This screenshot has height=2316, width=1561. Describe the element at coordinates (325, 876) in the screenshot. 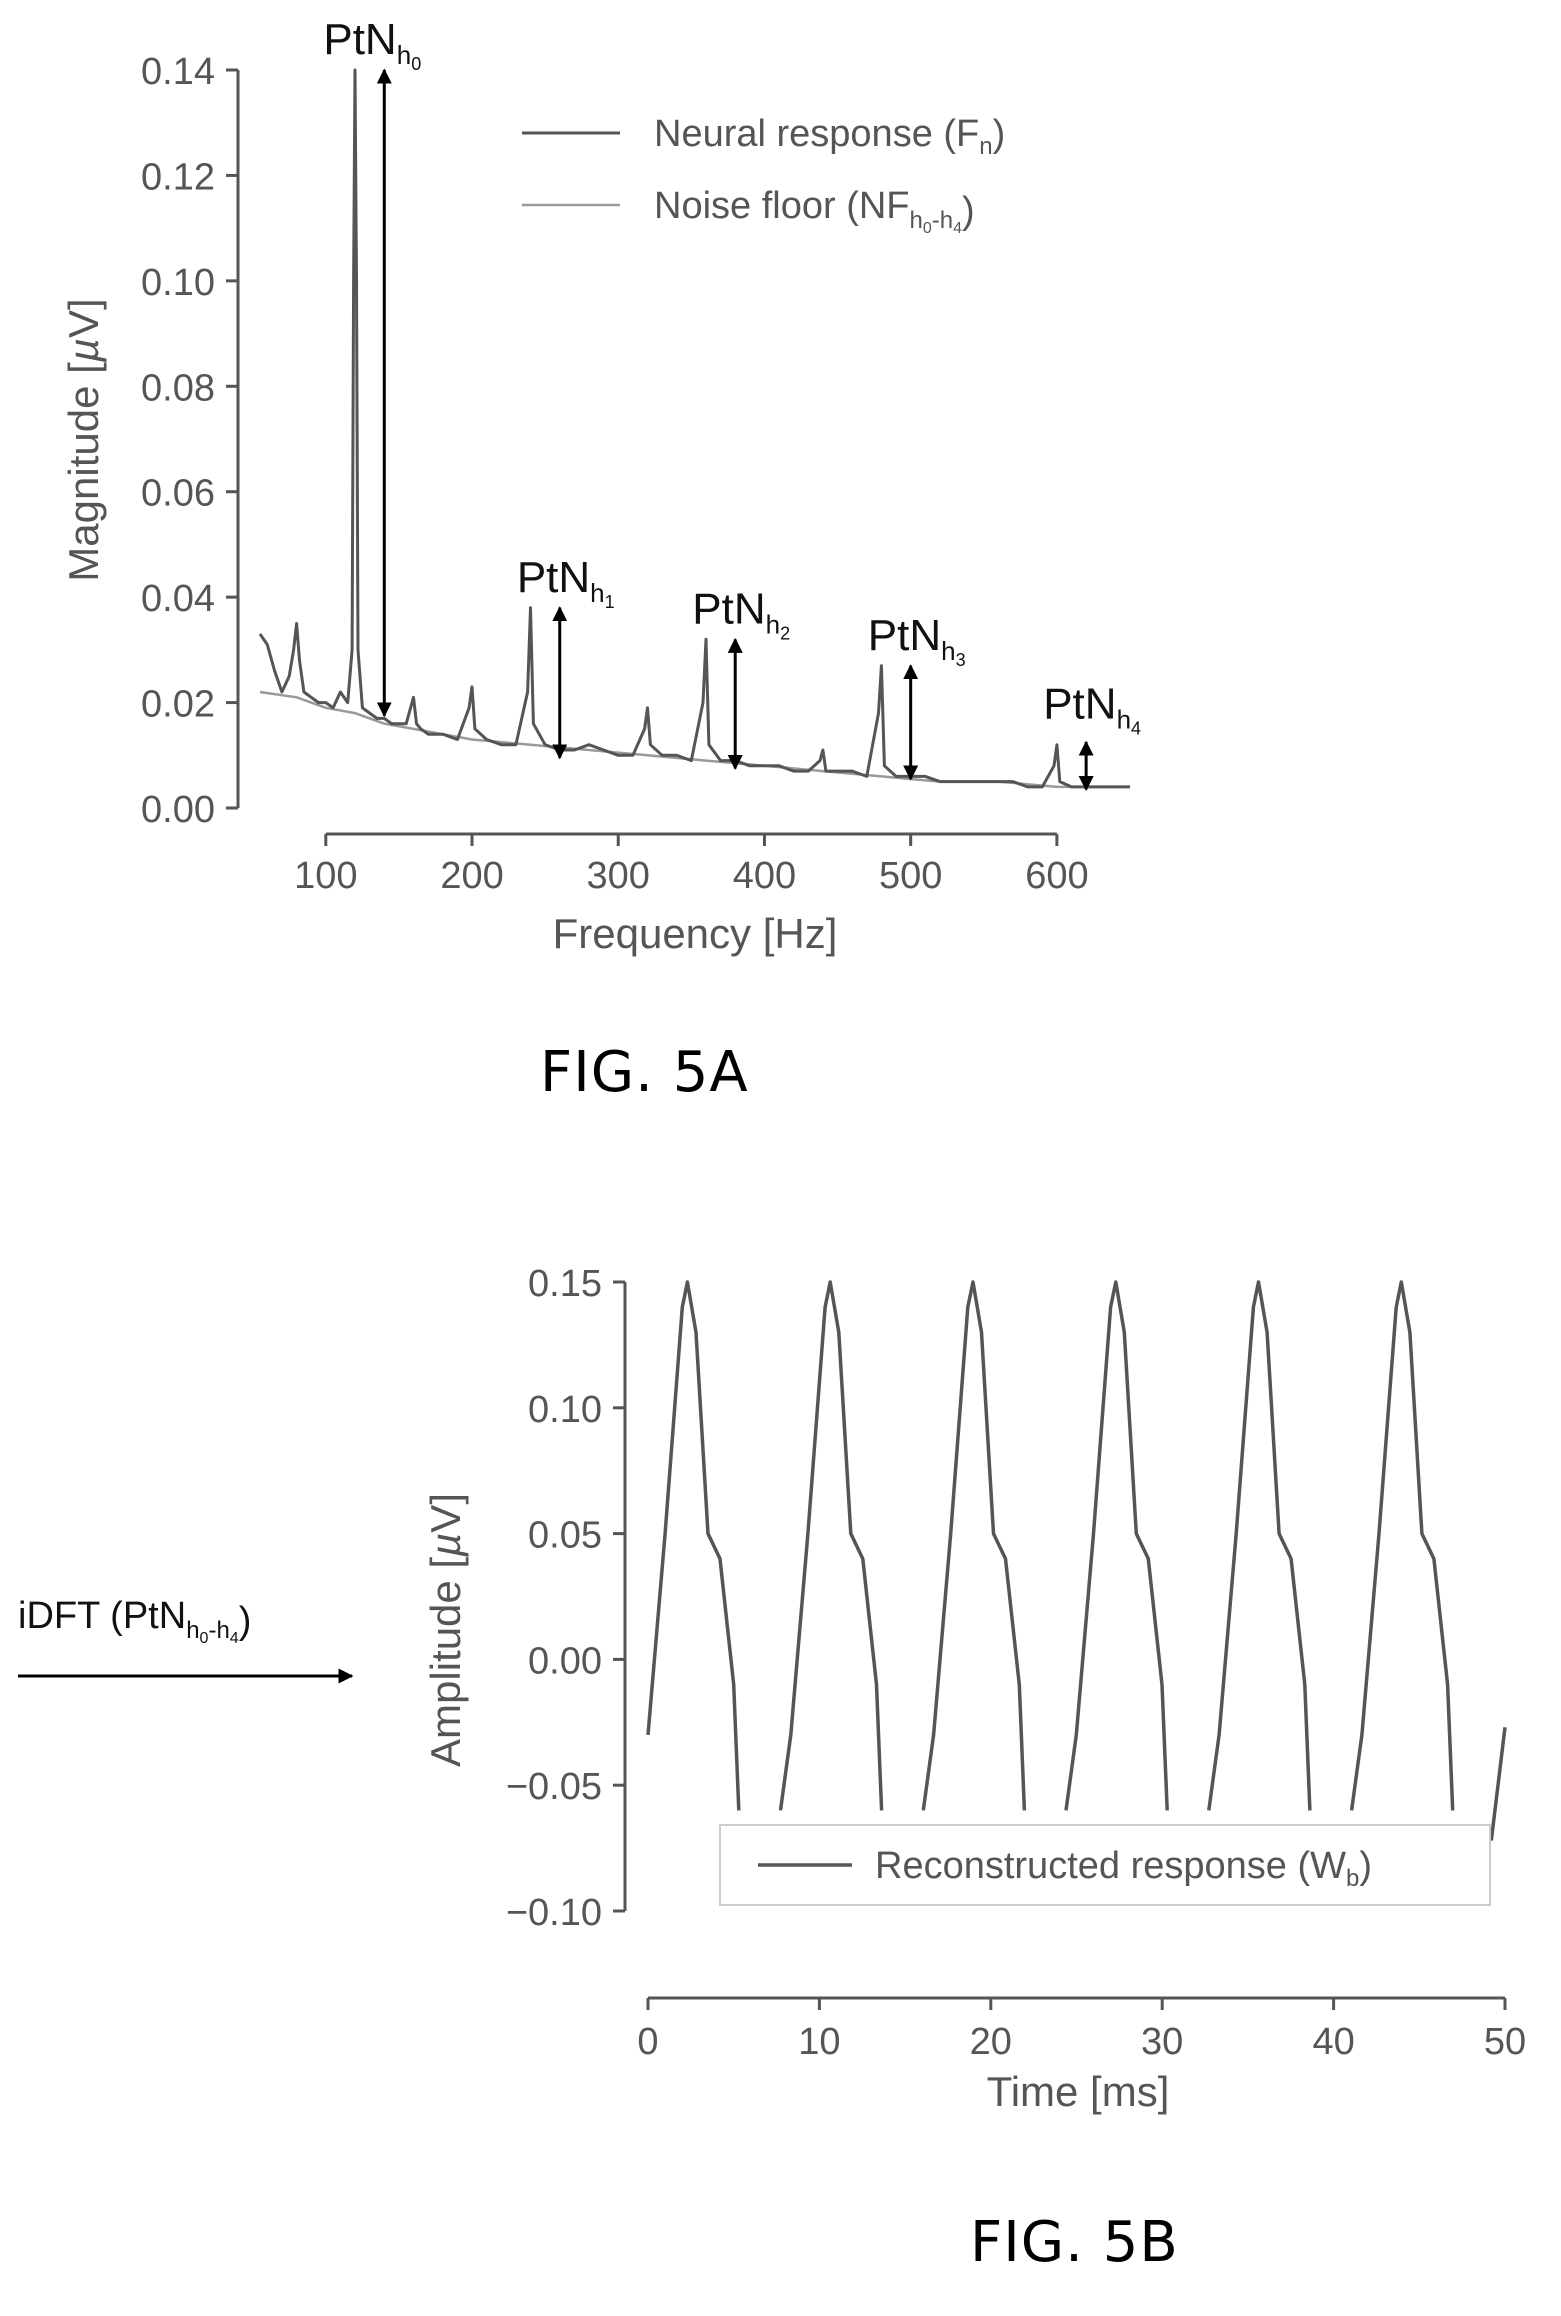

I see `x-tick-label: 100` at that location.